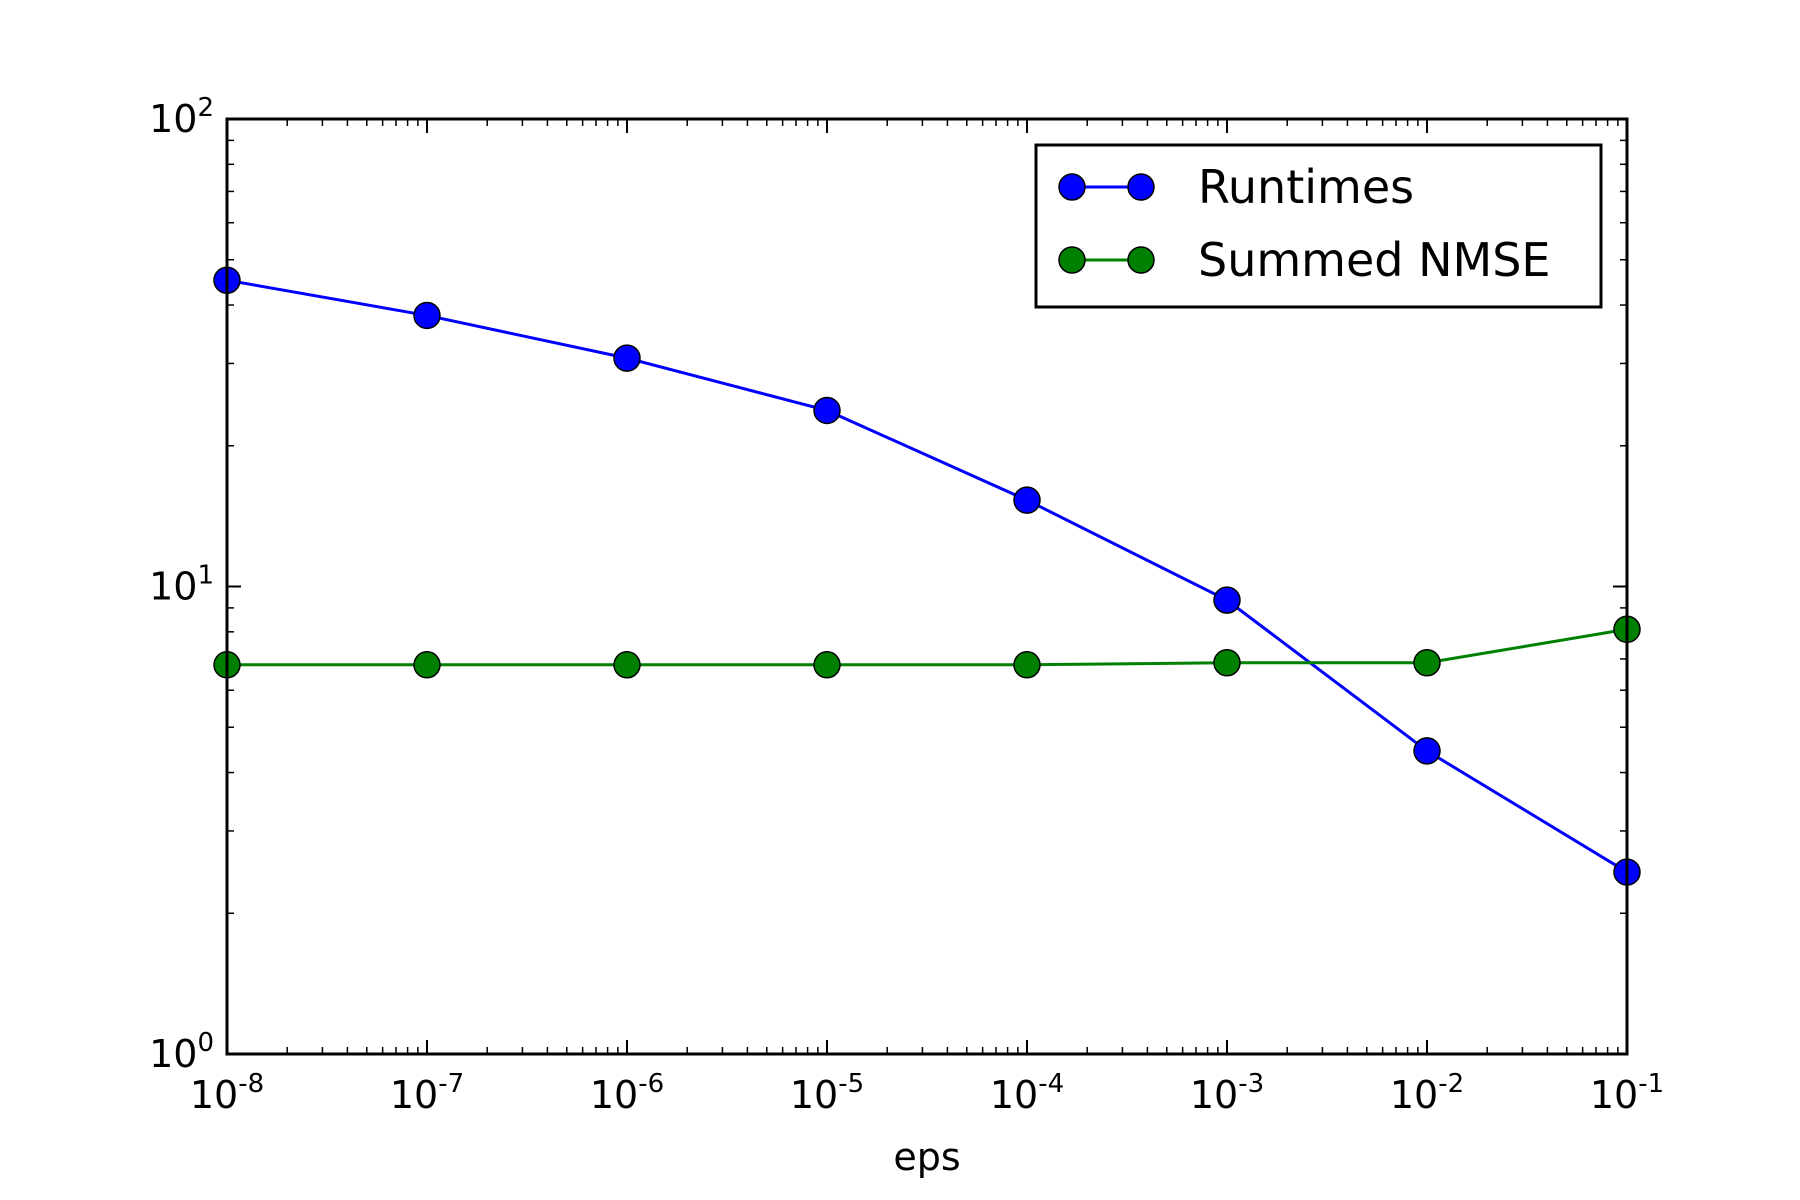 This screenshot has width=1800, height=1200. Describe the element at coordinates (1027, 1093) in the screenshot. I see `x-tick-label: 10⁻⁴` at that location.